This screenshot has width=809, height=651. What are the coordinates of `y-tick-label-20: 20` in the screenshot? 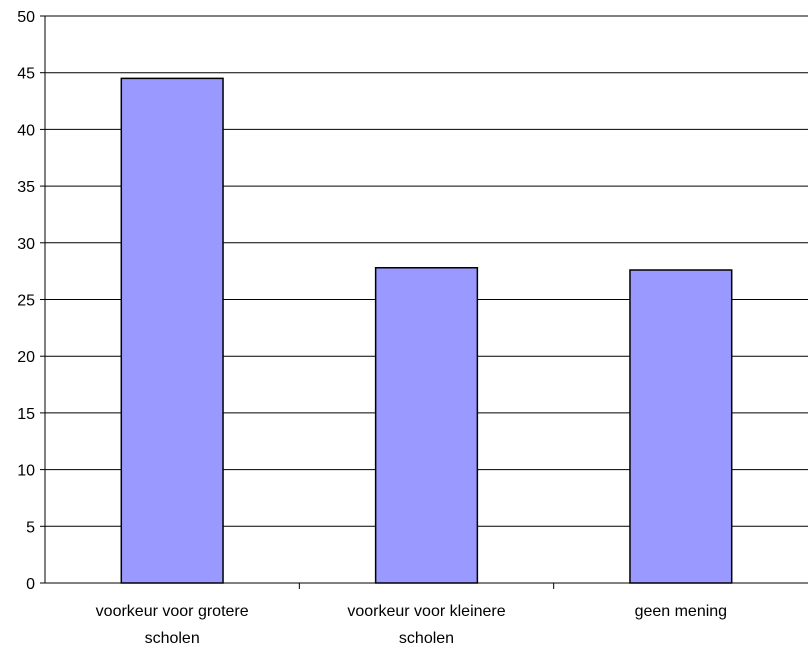 It's located at (26, 357).